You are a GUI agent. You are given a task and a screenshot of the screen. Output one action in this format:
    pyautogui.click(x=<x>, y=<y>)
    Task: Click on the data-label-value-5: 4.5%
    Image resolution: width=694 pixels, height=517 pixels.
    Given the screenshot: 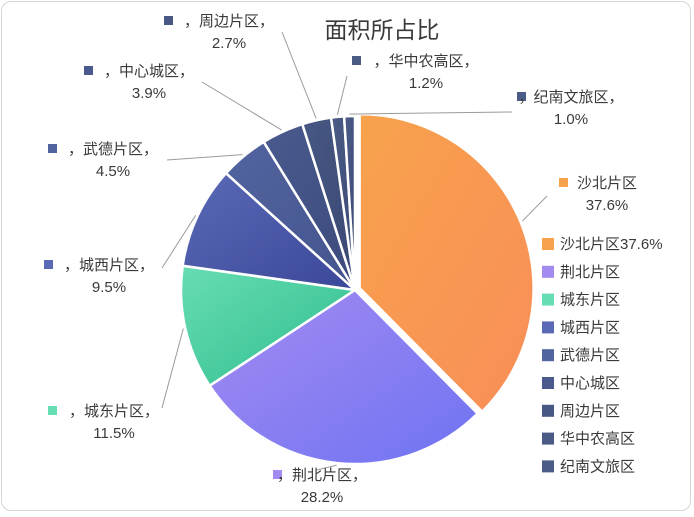 What is the action you would take?
    pyautogui.click(x=113, y=171)
    